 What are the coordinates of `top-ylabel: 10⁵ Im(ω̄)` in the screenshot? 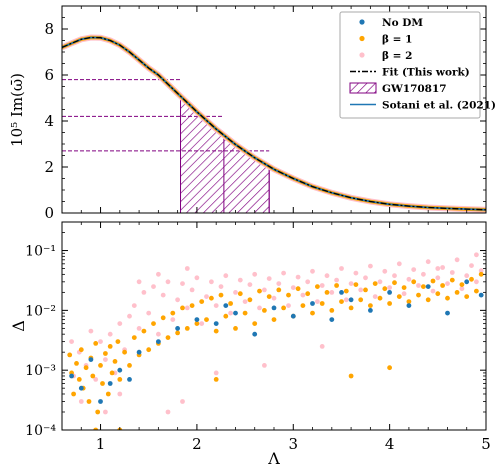 It's located at (17, 110).